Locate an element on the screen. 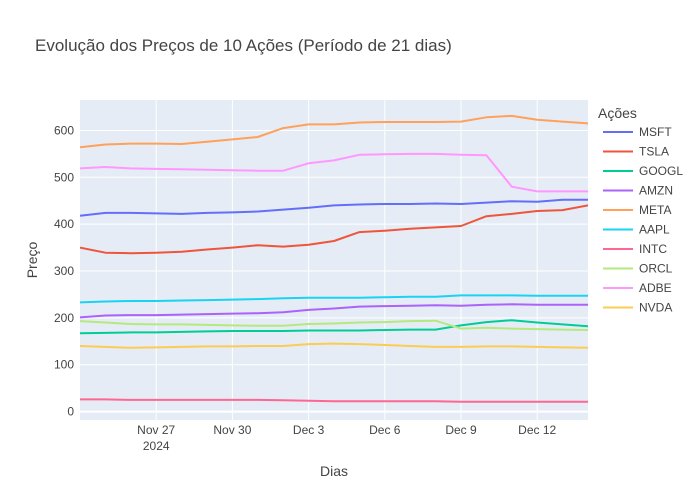 The width and height of the screenshot is (700, 500). y-tick-label: 100 is located at coordinates (64, 365).